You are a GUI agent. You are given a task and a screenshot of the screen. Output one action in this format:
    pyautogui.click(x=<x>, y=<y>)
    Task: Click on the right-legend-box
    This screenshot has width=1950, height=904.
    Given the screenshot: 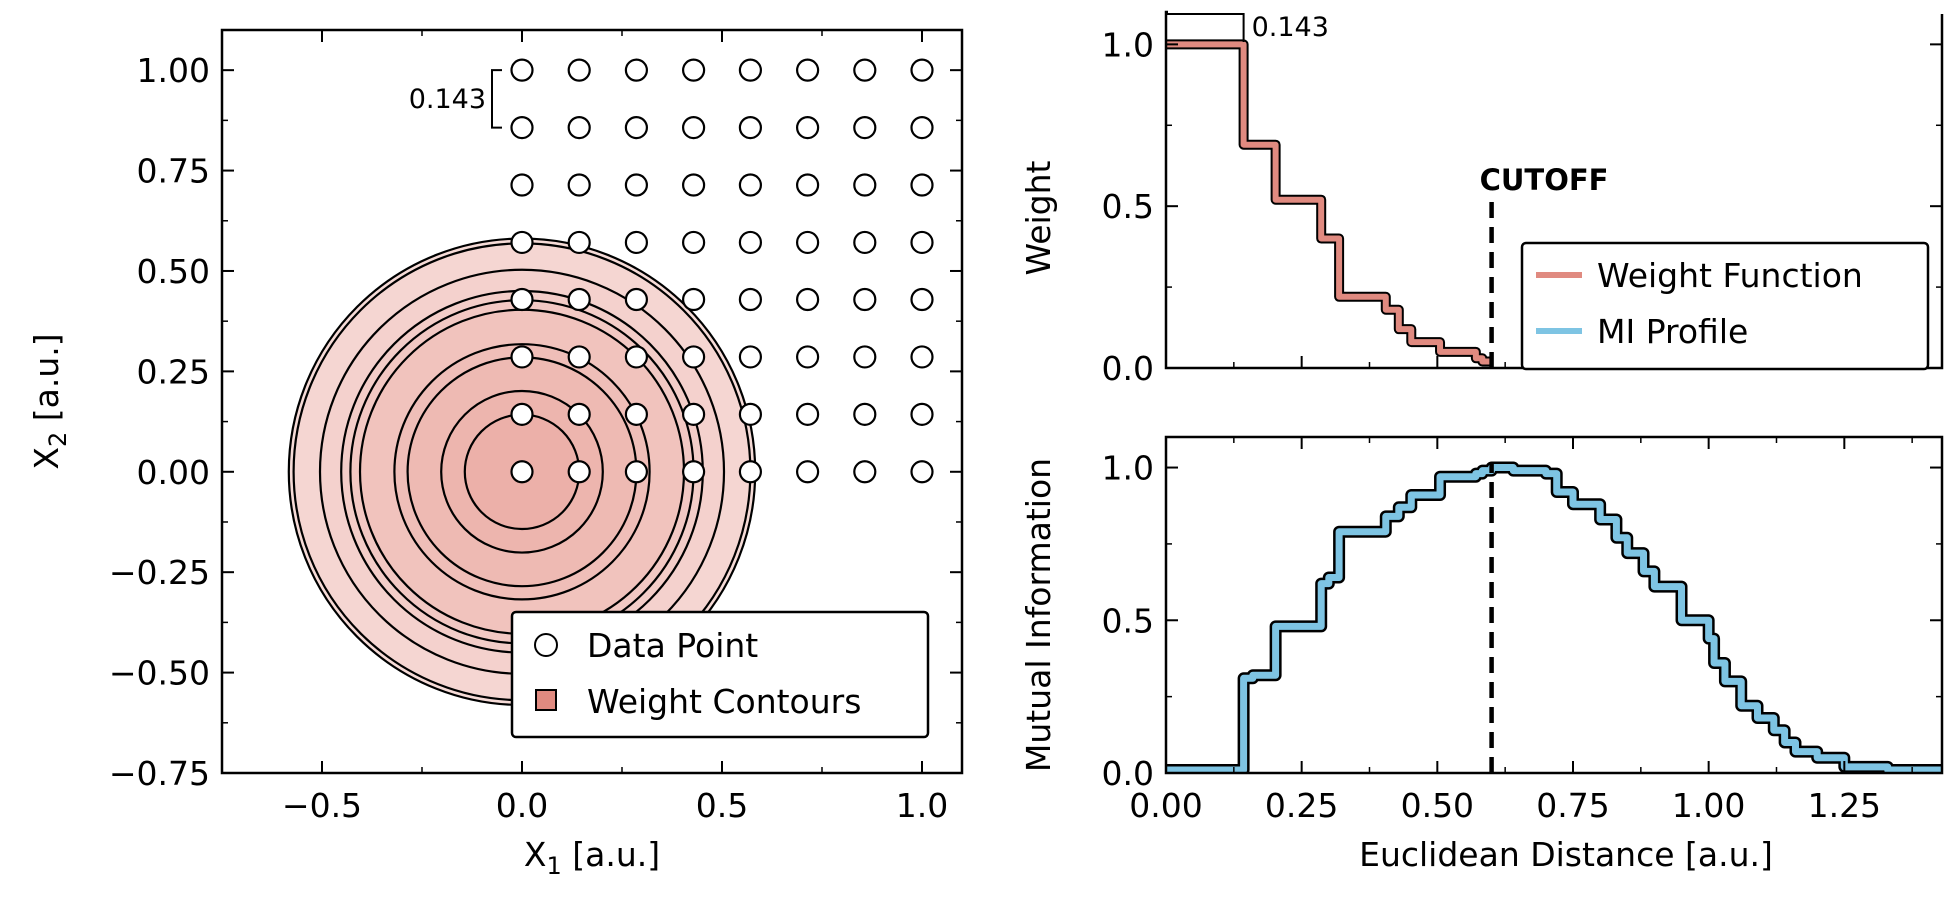 What is the action you would take?
    pyautogui.click(x=1725, y=306)
    